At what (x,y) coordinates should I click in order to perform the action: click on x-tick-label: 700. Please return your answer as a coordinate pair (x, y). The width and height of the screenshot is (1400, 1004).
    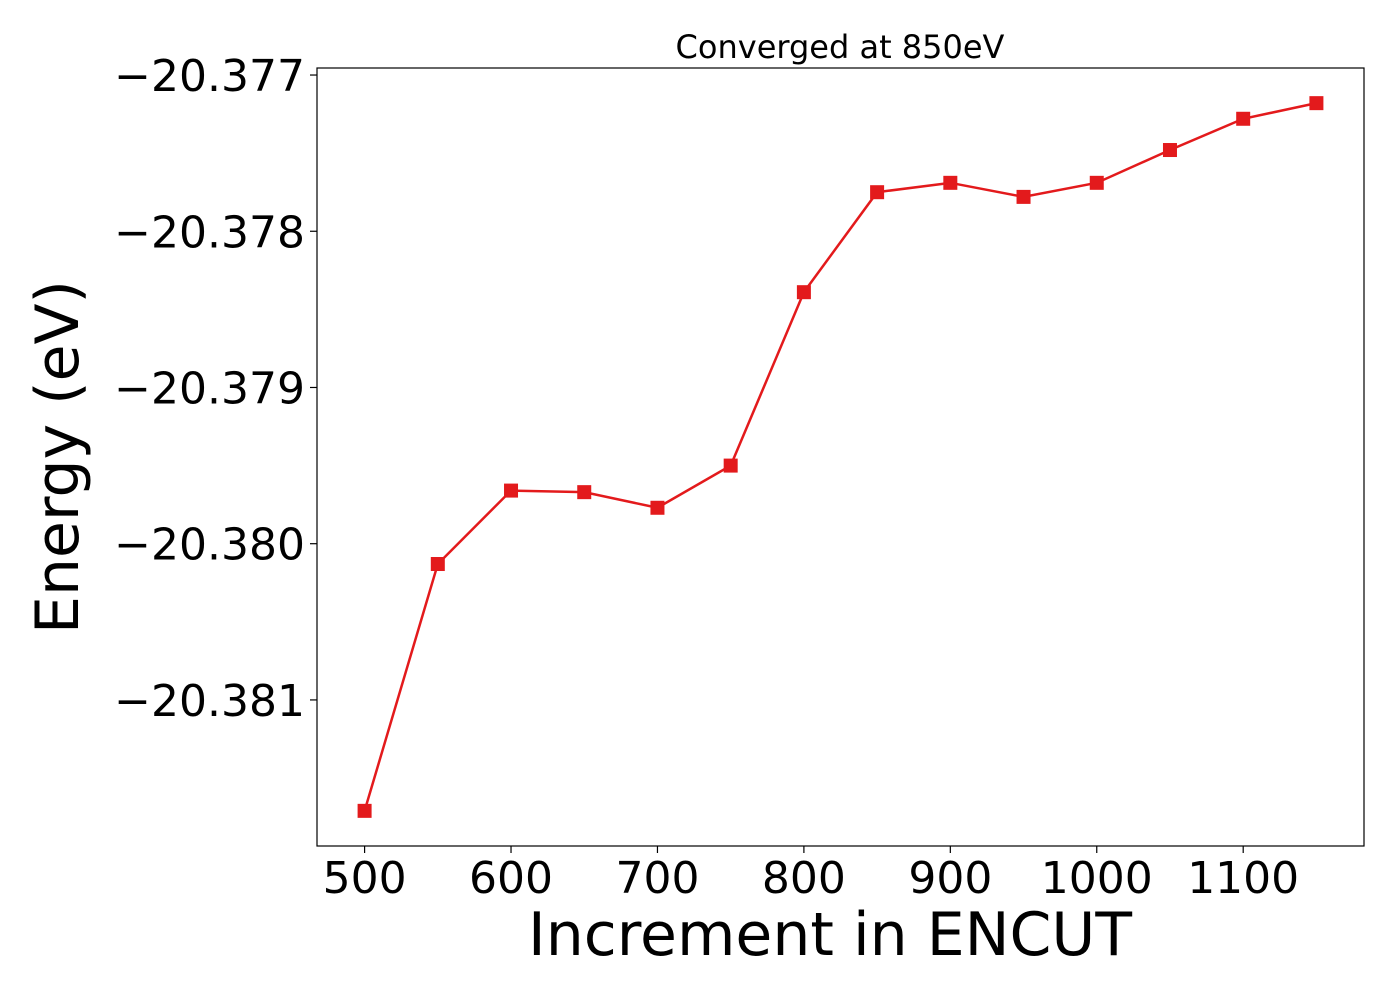
    Looking at the image, I should click on (657, 878).